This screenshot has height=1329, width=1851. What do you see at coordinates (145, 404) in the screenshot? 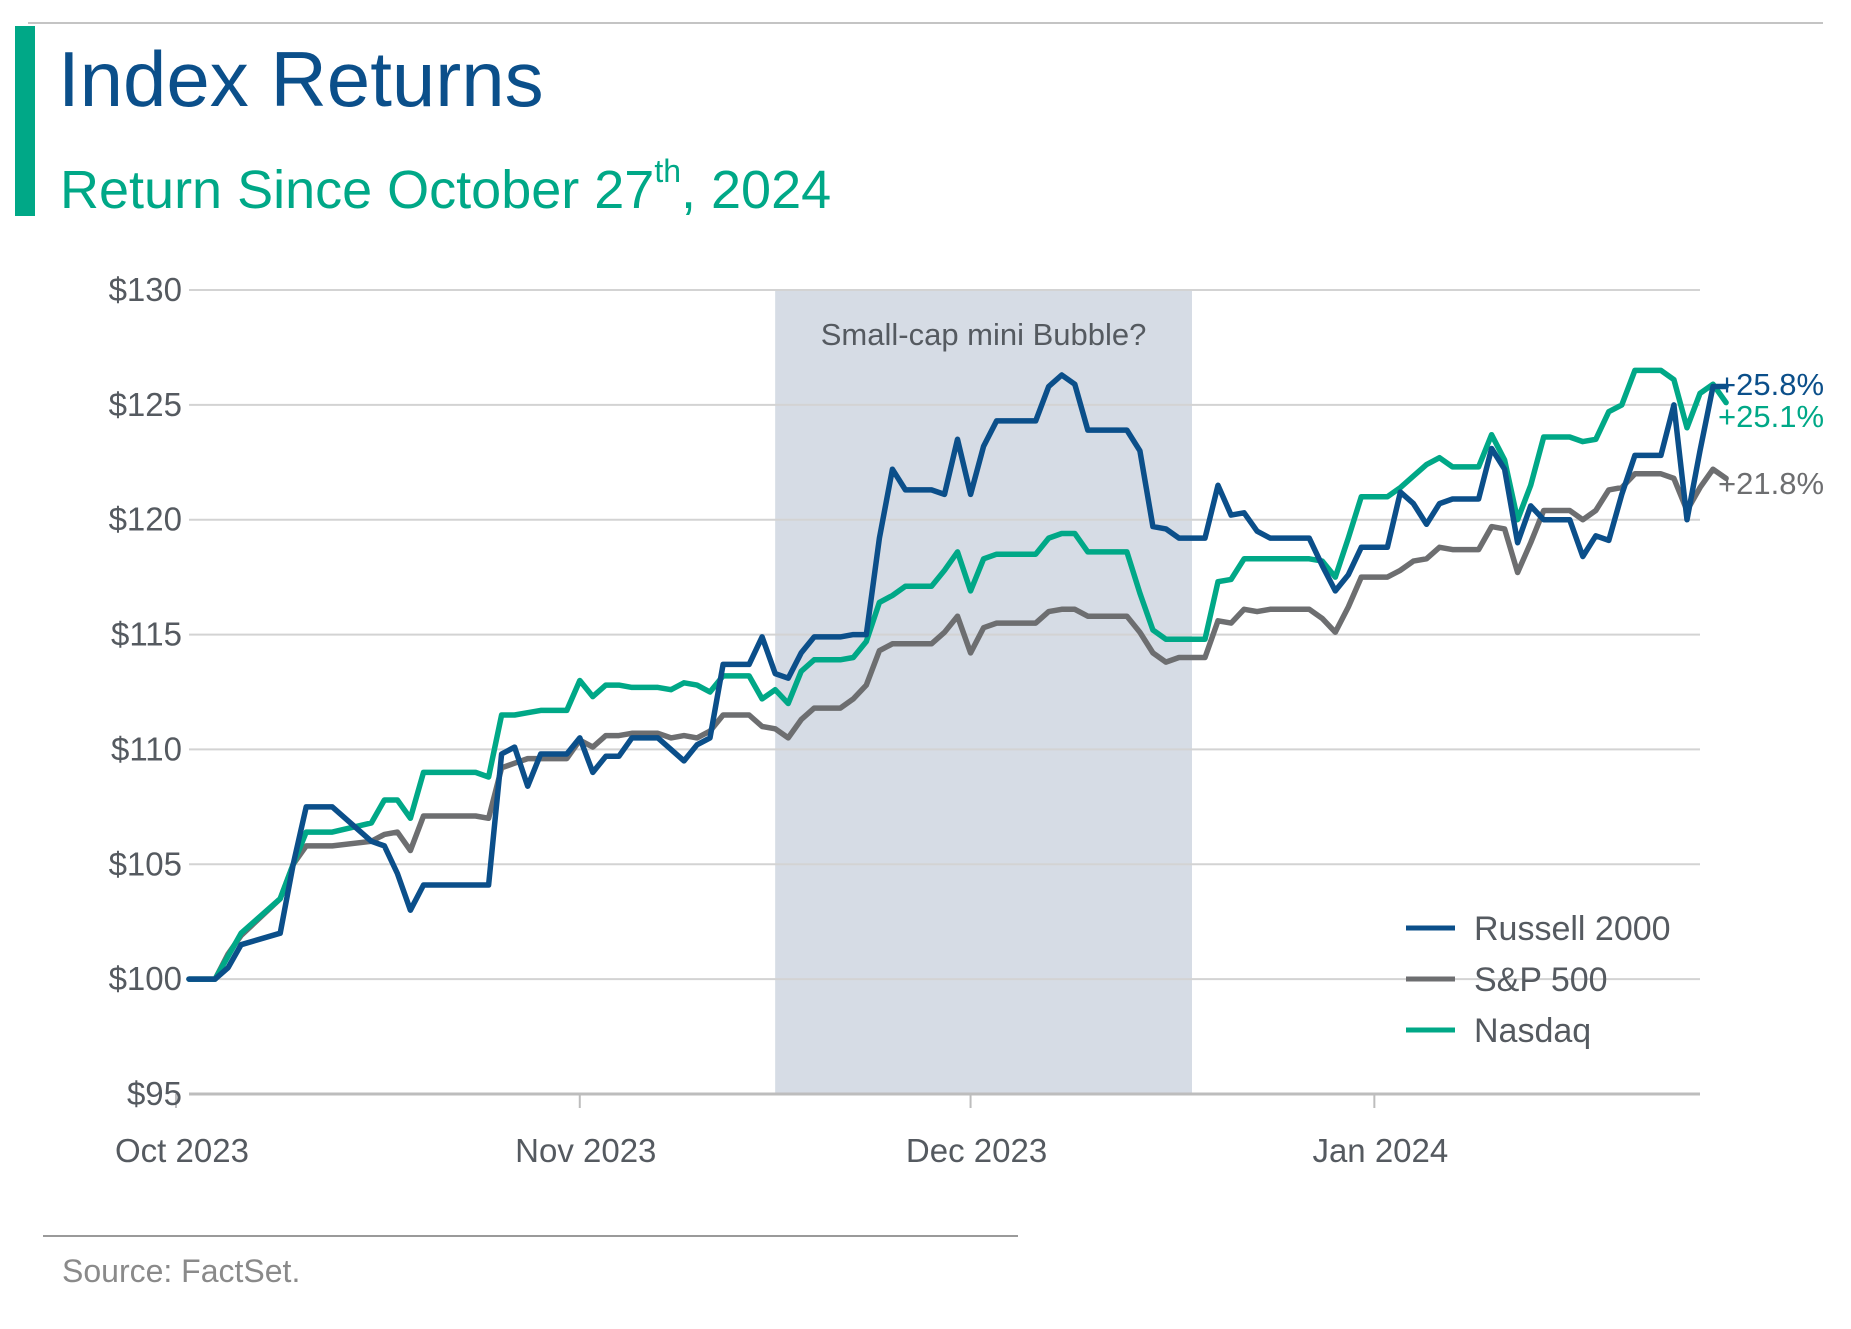
I see `y-tick-label: $125` at bounding box center [145, 404].